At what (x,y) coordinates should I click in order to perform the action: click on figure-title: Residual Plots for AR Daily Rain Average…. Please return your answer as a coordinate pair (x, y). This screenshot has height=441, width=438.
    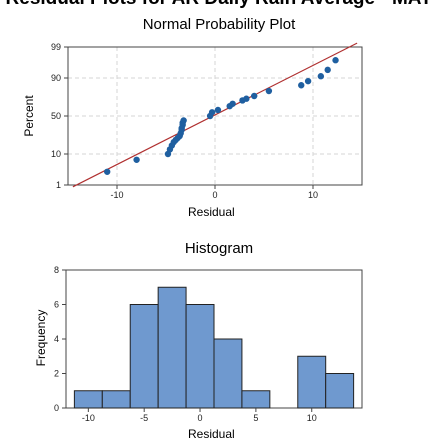
    Looking at the image, I should click on (219, 5).